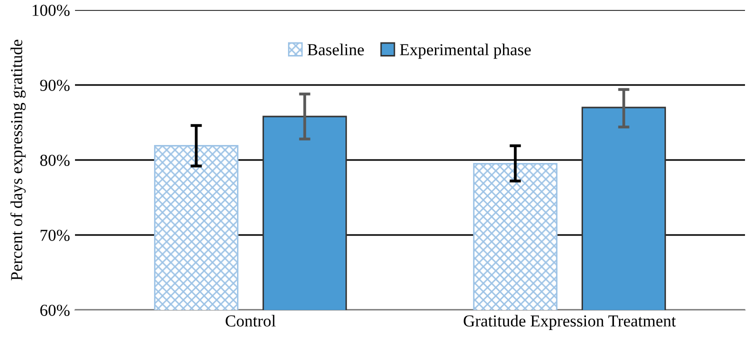 The height and width of the screenshot is (346, 755). What do you see at coordinates (55, 310) in the screenshot?
I see `y-tick-label: 60%` at bounding box center [55, 310].